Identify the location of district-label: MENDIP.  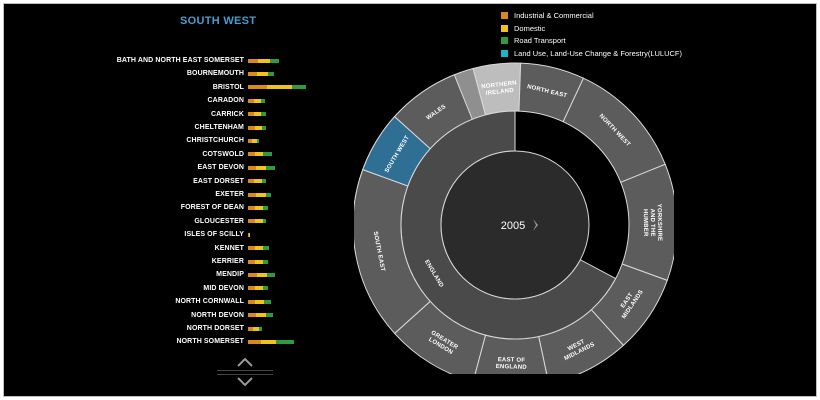
(230, 275).